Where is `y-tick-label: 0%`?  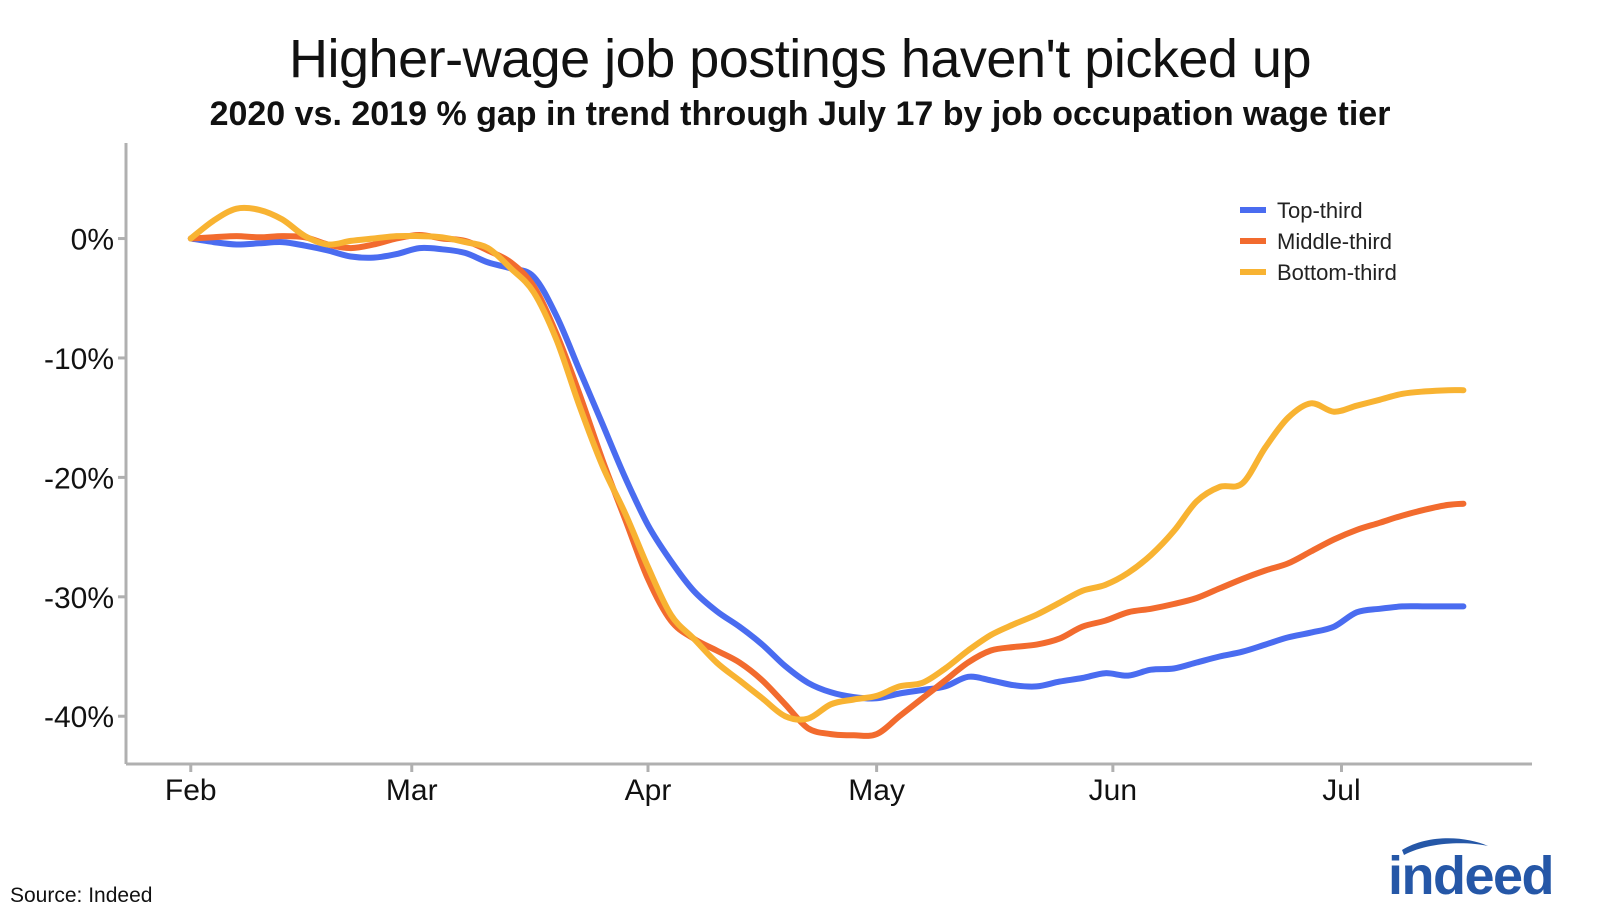
y-tick-label: 0% is located at coordinates (92, 240).